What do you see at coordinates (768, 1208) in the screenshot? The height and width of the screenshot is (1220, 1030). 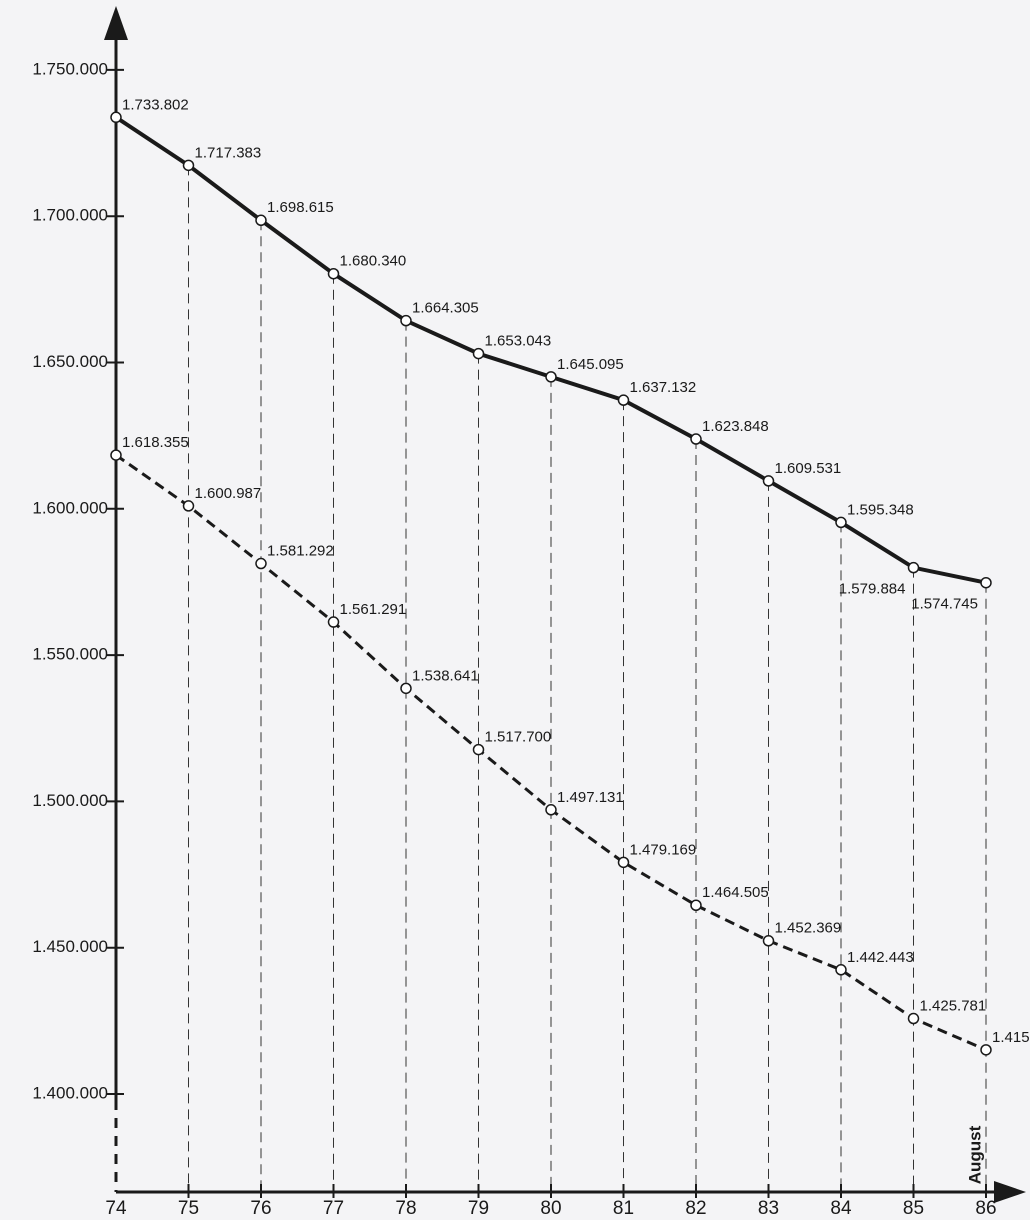 I see `x-tick-label: 83` at bounding box center [768, 1208].